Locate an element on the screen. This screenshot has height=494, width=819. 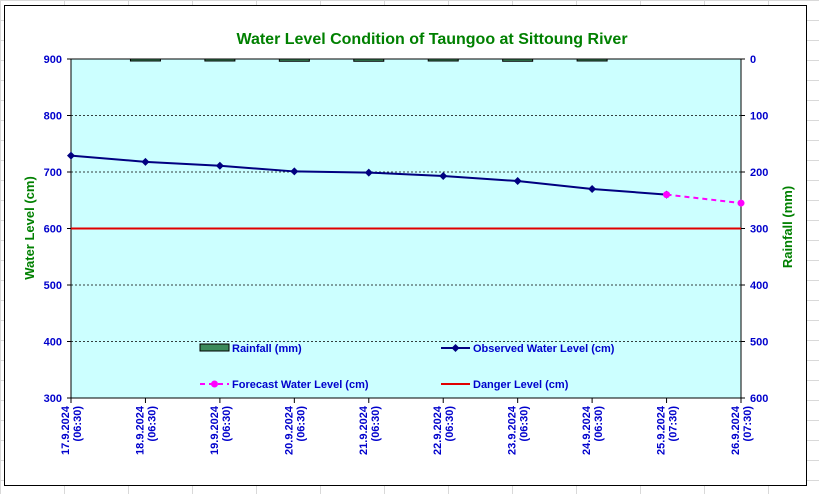
x-tick-label: 25.9.2024 (07:30) is located at coordinates (668, 430).